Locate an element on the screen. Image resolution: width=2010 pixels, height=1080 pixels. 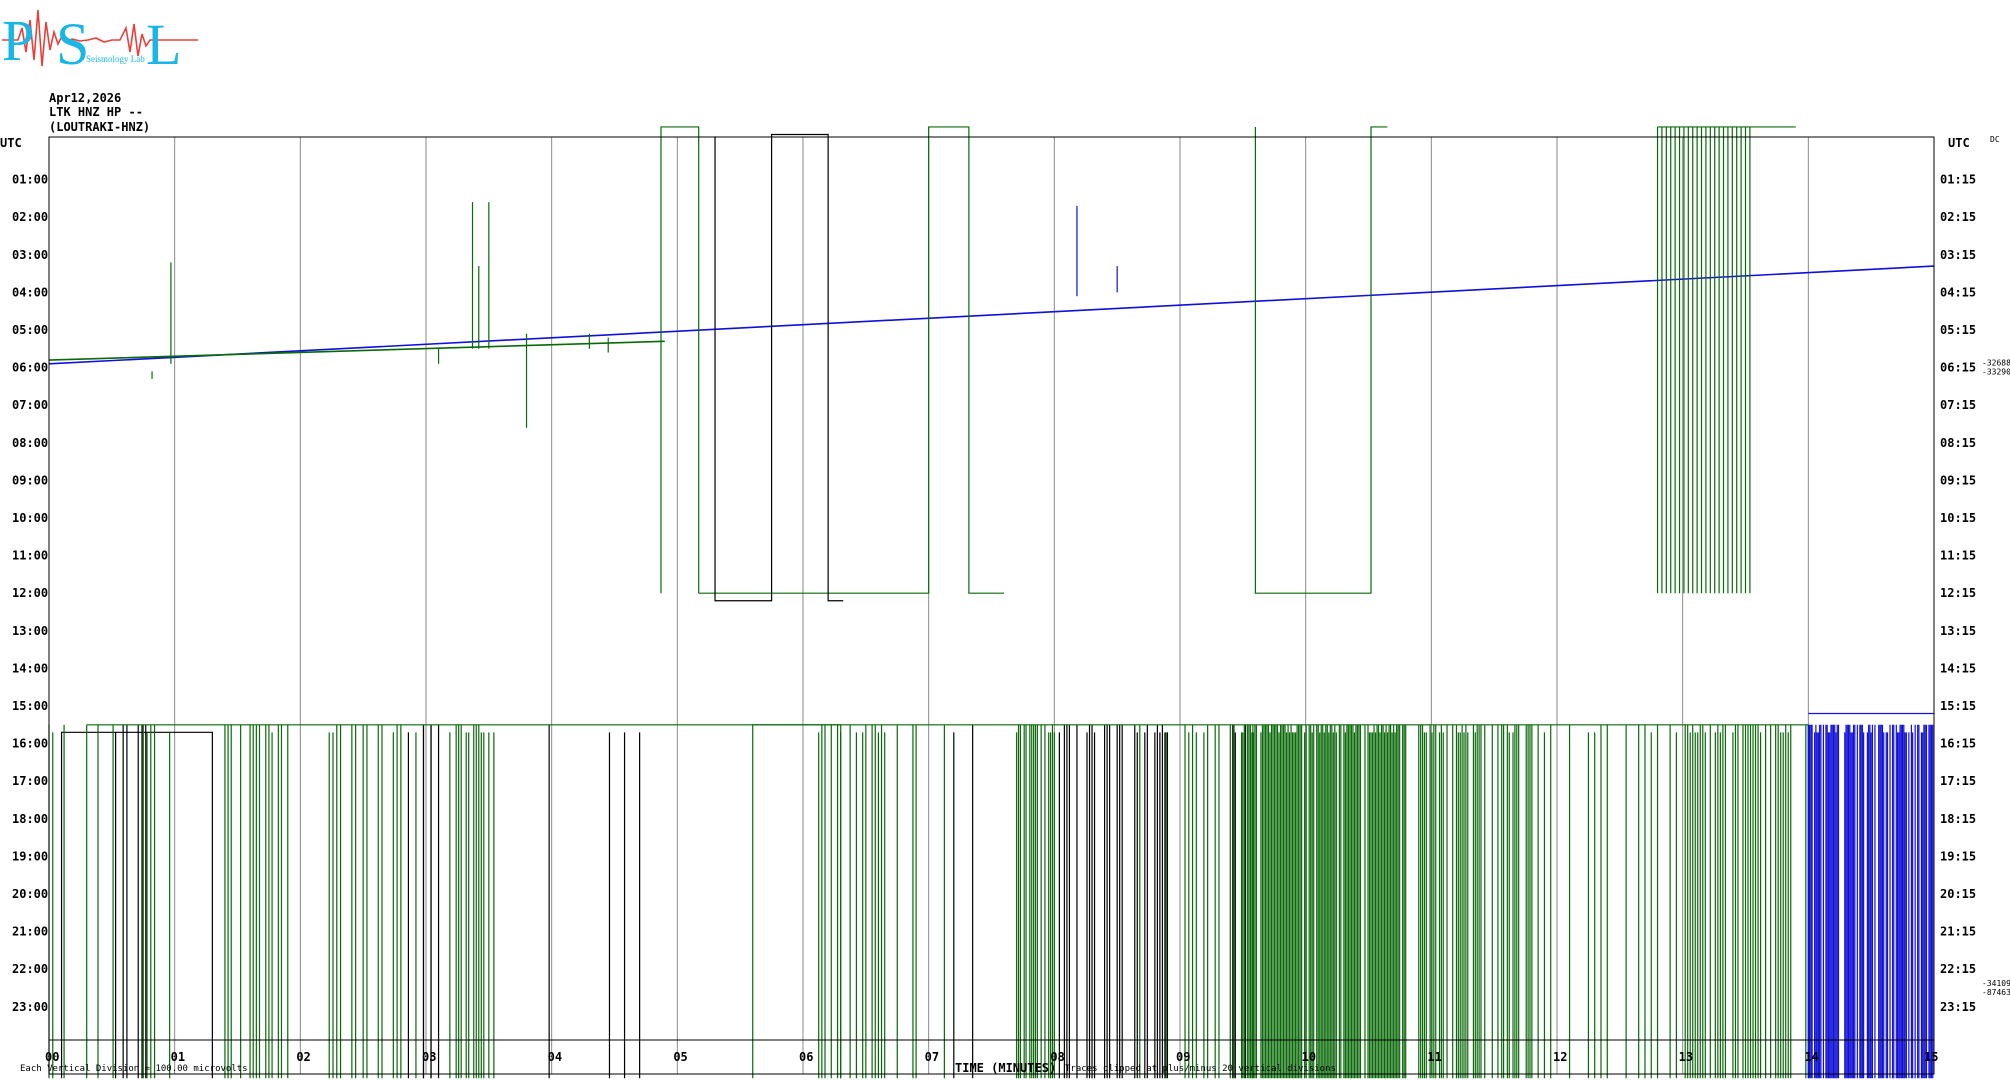
psl-logo: P S L Seismology Lab is located at coordinates (100, 40).